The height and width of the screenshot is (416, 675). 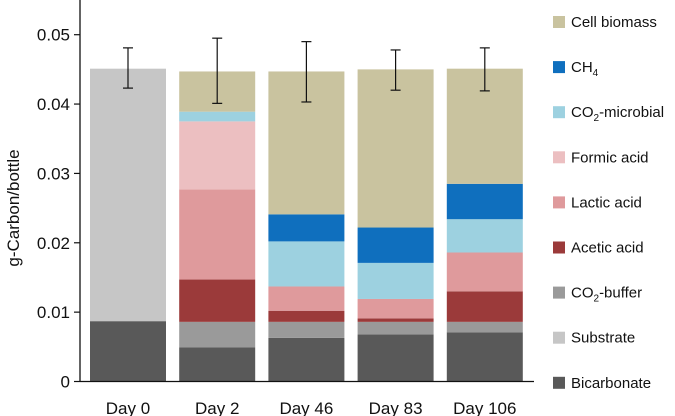 I want to click on y-tick-label: 0.04, so click(x=53, y=104).